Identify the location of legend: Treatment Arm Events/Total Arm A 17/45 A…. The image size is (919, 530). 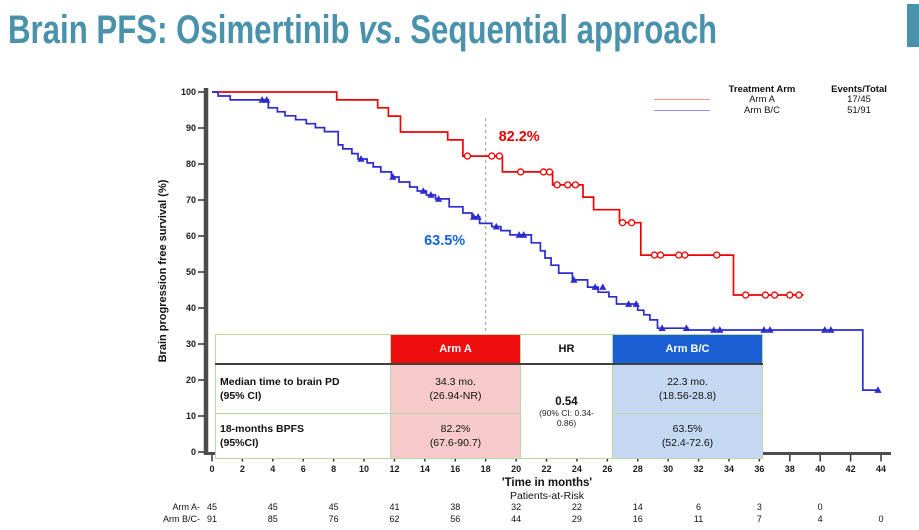
(777, 100).